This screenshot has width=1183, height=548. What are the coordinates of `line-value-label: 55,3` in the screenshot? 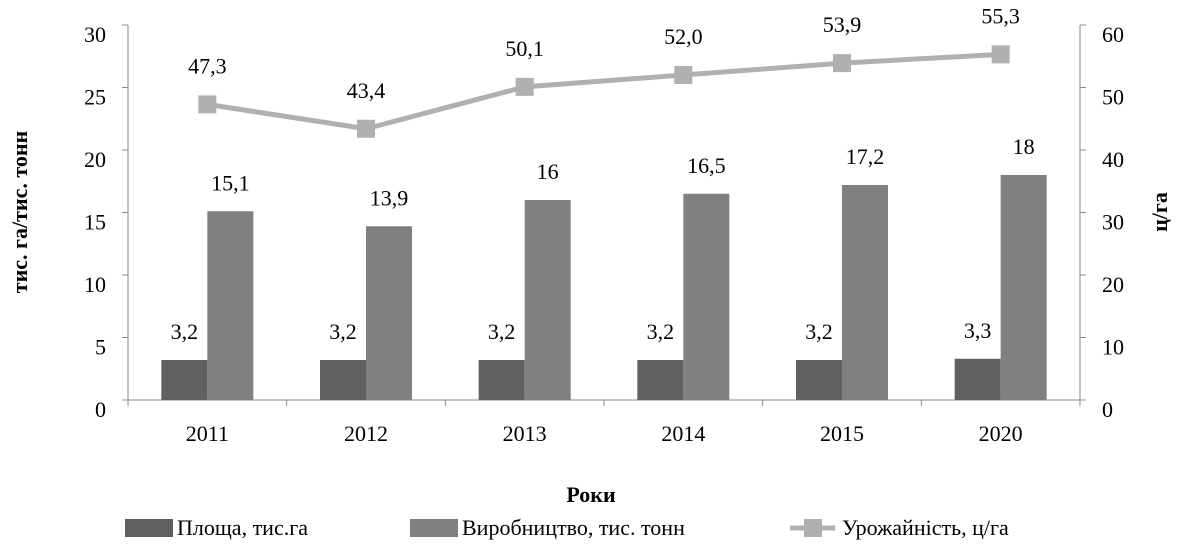 It's located at (1000, 15).